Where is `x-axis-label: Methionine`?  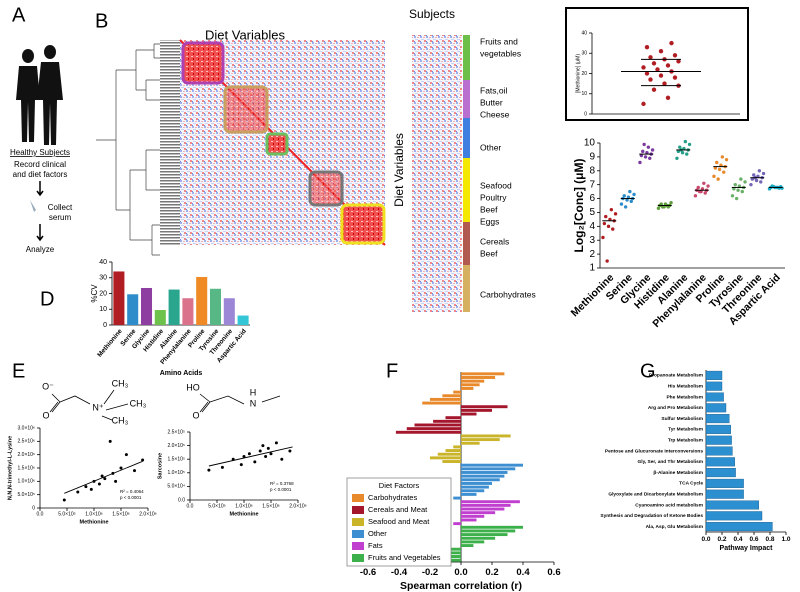 x-axis-label: Methionine is located at coordinates (93, 522).